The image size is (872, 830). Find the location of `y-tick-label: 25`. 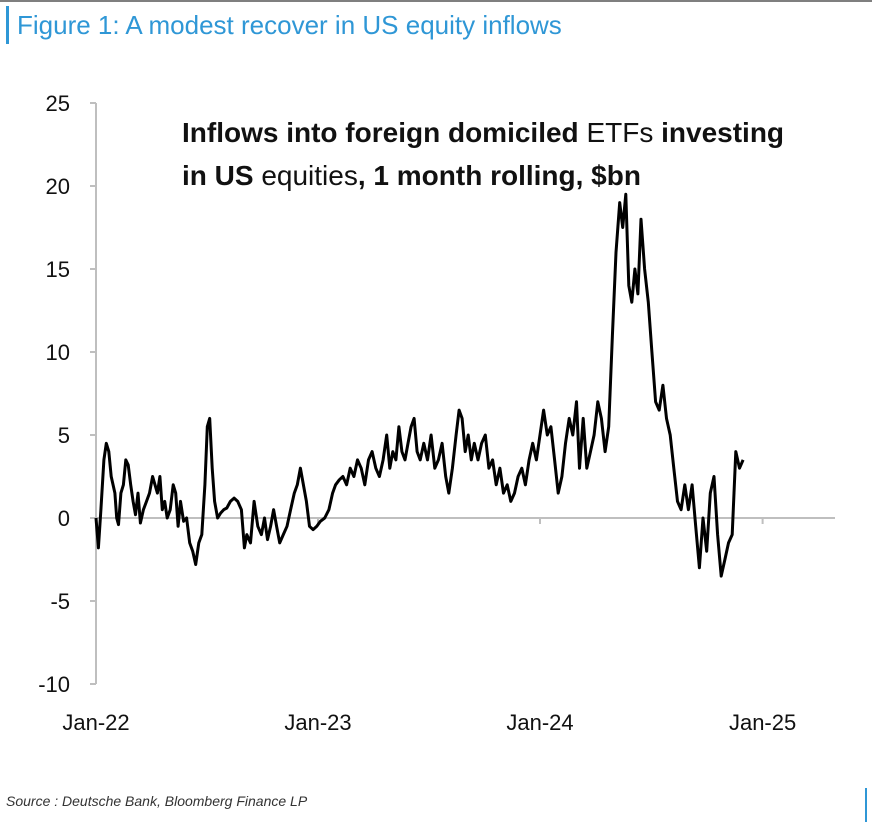

y-tick-label: 25 is located at coordinates (58, 103).